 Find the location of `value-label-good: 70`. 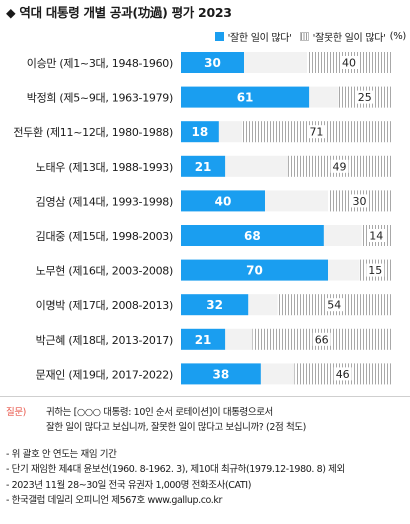

value-label-good: 70 is located at coordinates (254, 271).